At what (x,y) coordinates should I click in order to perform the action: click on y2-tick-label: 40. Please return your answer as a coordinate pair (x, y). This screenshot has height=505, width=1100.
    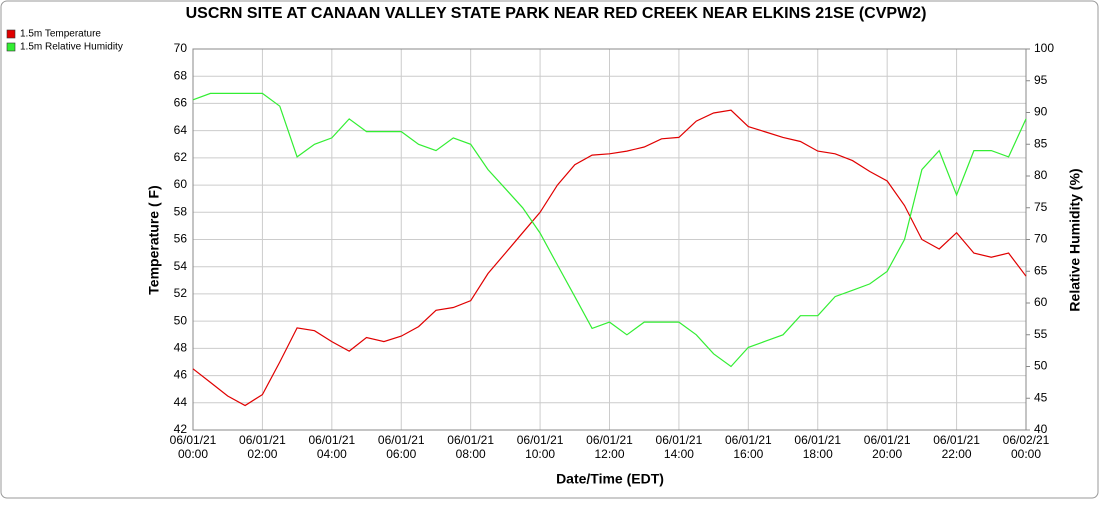
    Looking at the image, I should click on (1041, 429).